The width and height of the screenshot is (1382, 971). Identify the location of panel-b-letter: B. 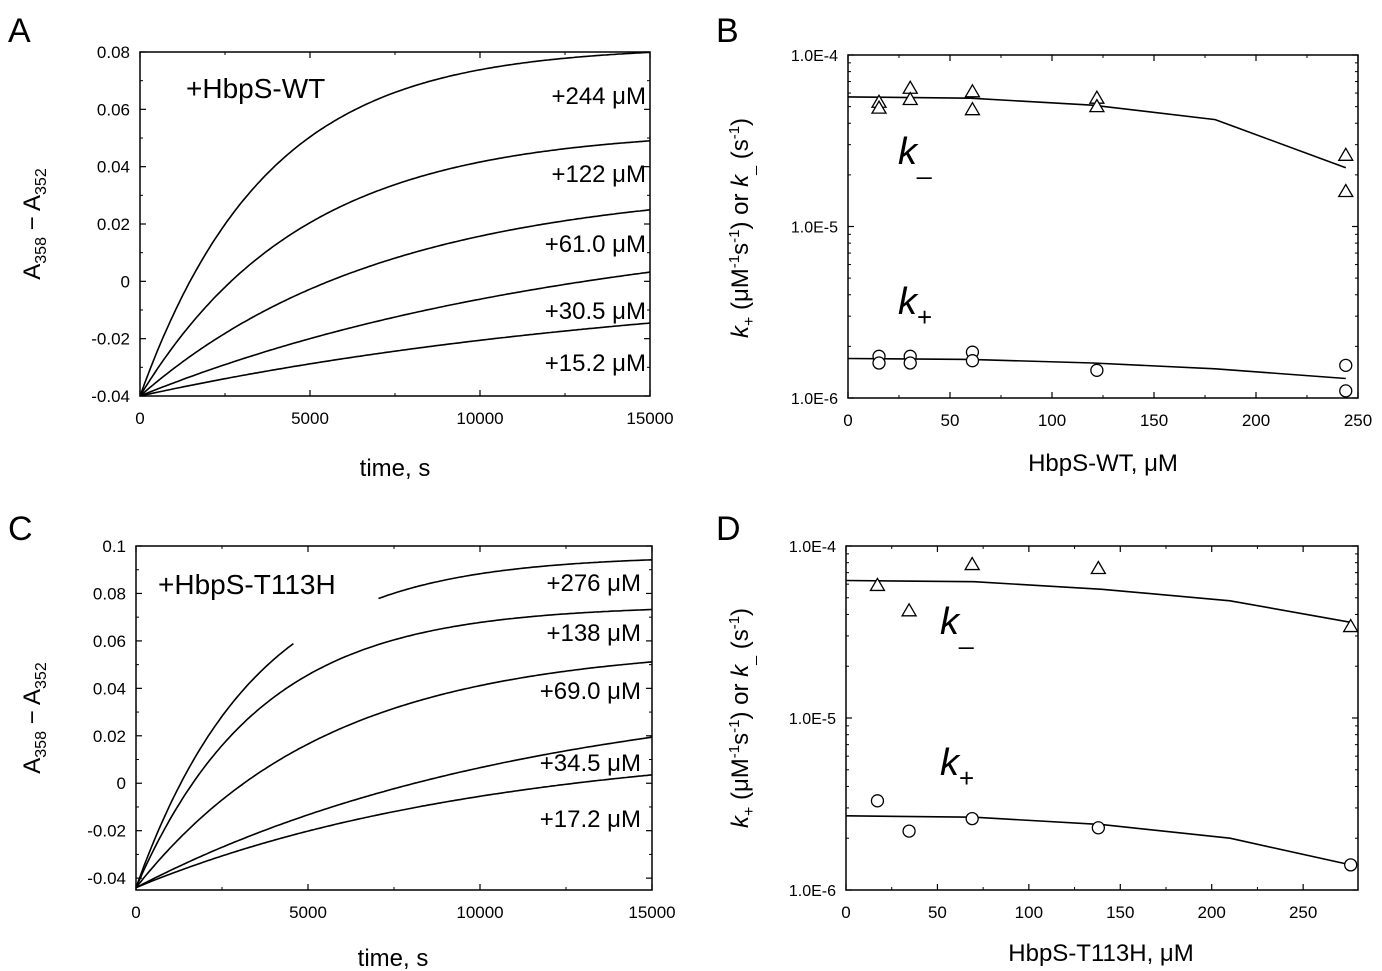
(727, 31).